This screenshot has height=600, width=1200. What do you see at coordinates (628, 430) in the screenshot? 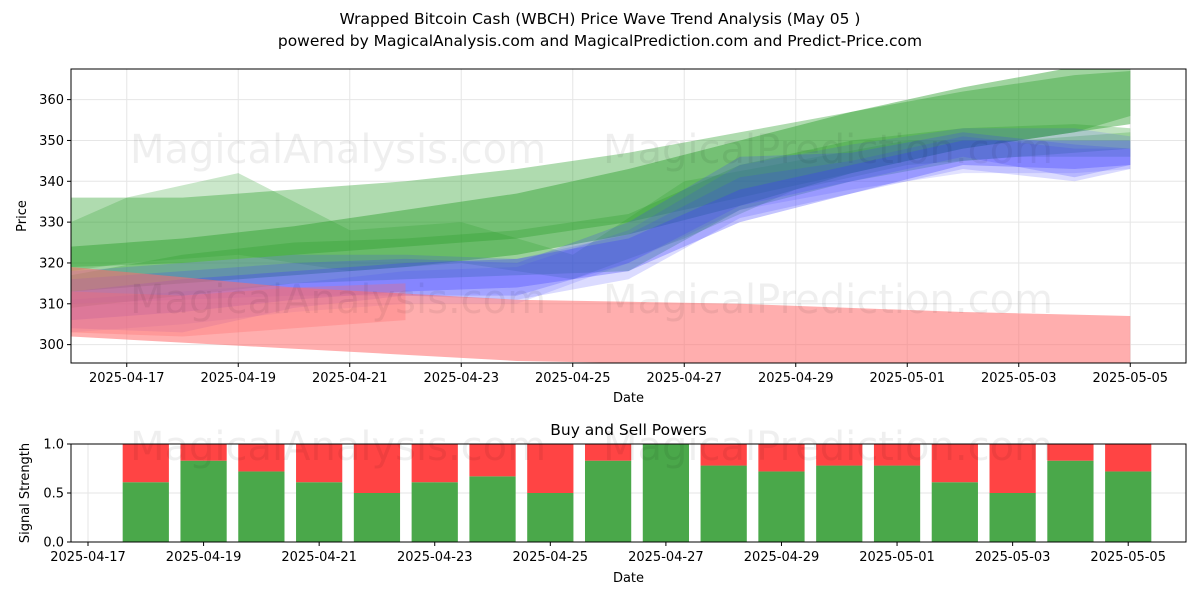
I see `bottom-chart-title: Buy and Sell Powers` at bounding box center [628, 430].